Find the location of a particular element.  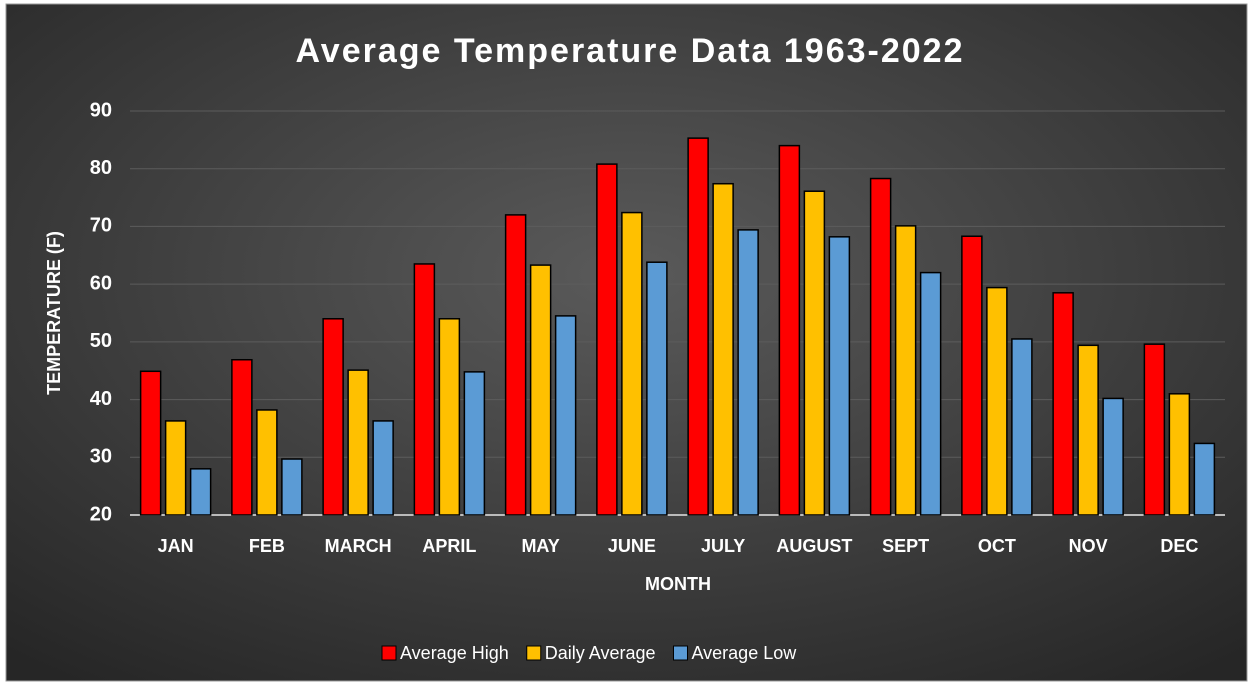

x-axis-label: MONTH is located at coordinates (678, 584).